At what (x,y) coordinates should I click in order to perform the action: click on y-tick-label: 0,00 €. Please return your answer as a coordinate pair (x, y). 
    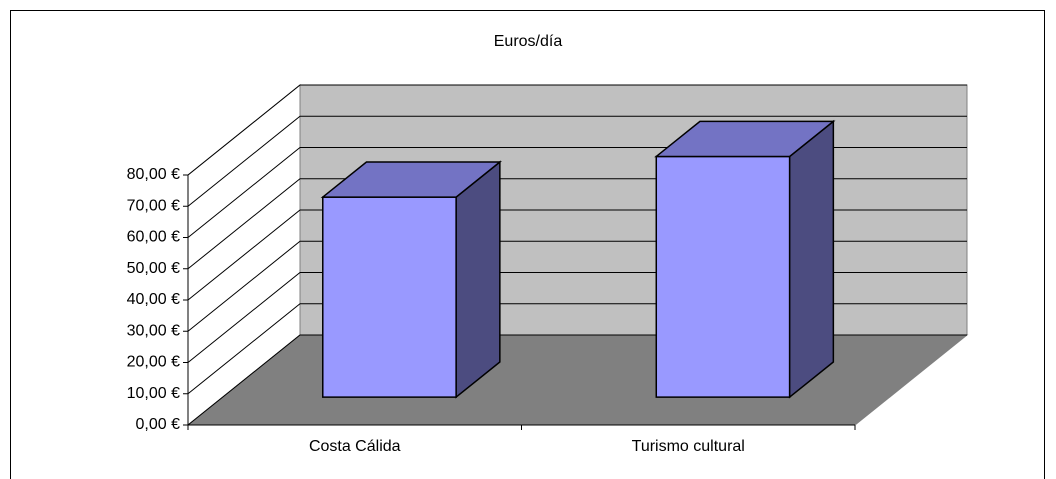
    Looking at the image, I should click on (158, 424).